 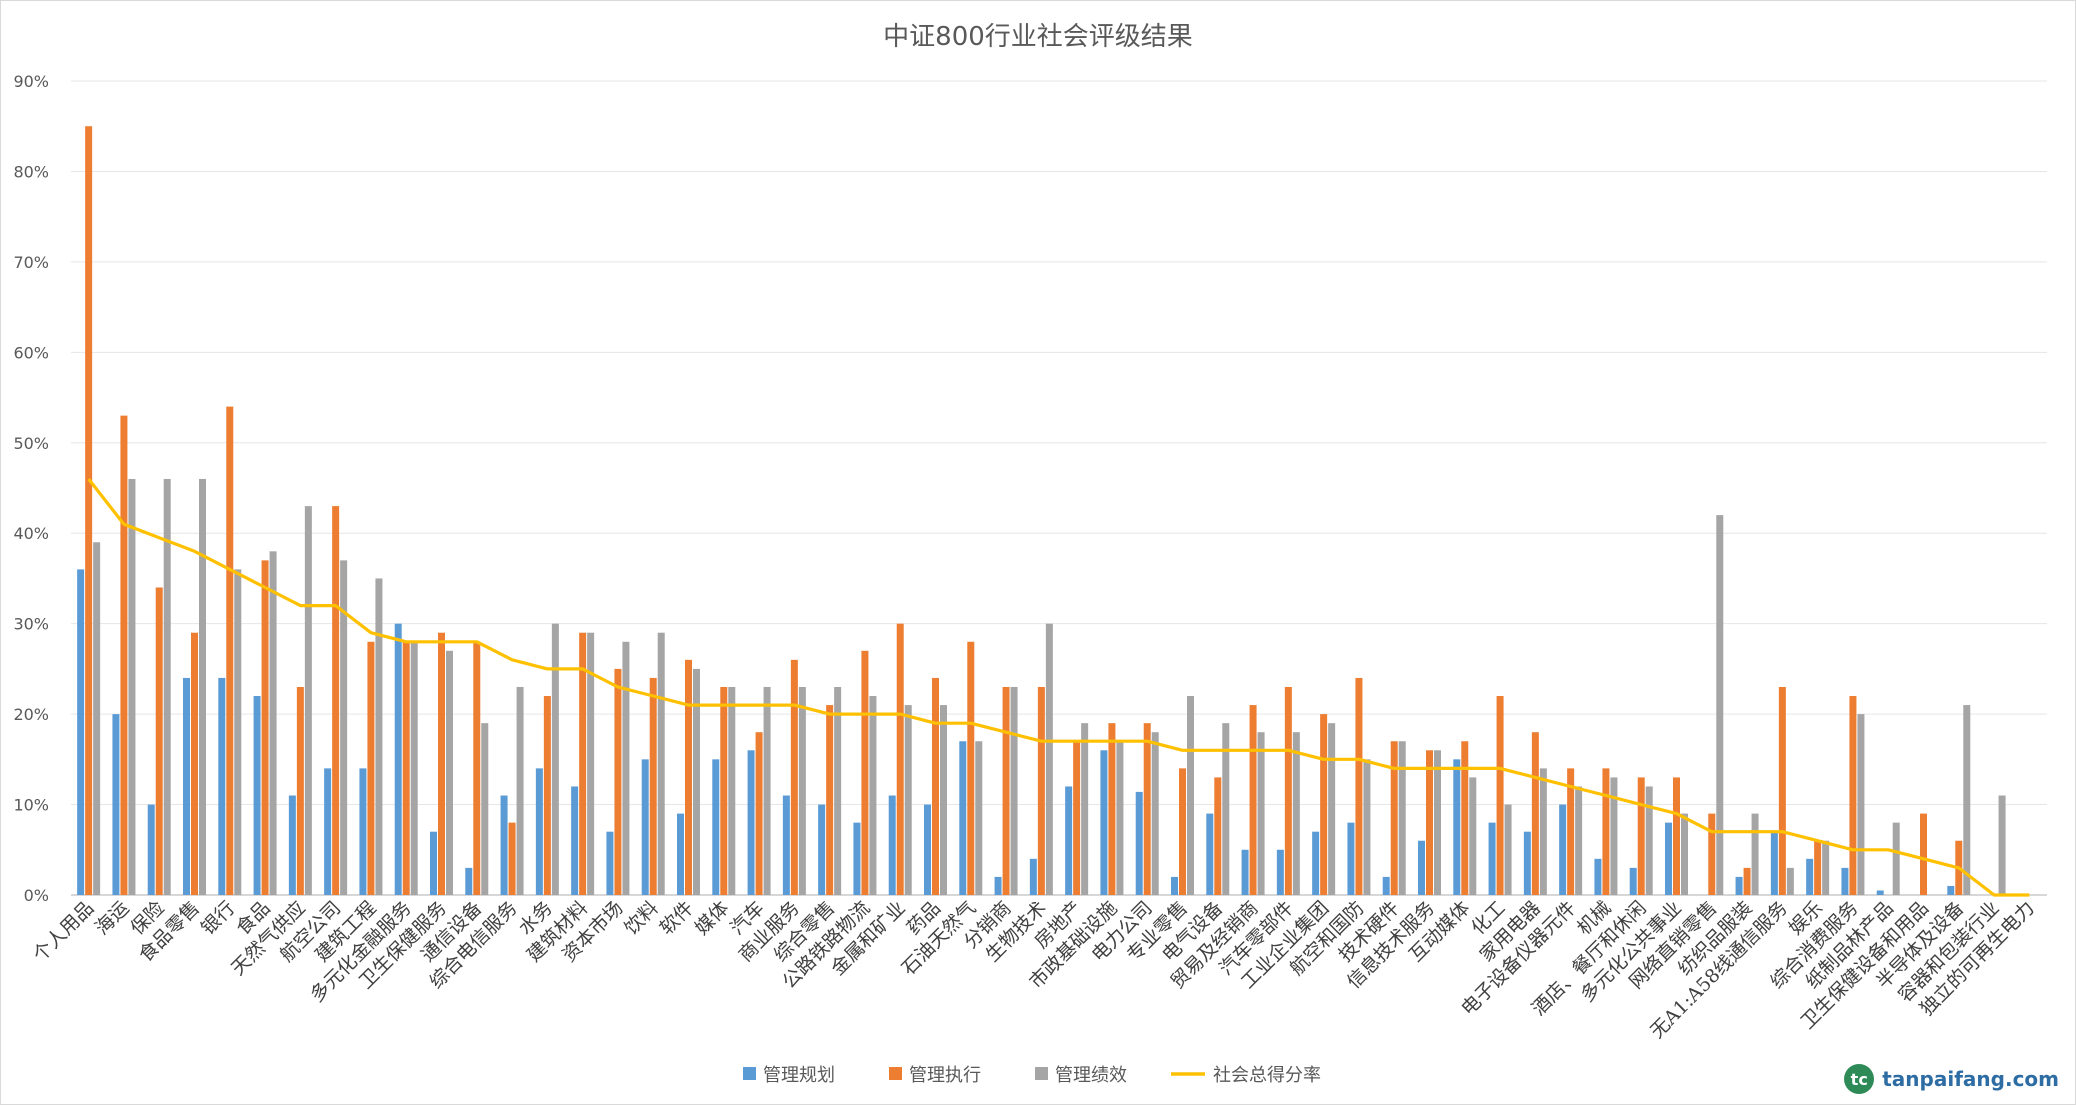 What do you see at coordinates (641, 918) in the screenshot?
I see `x-tick-label: 饮料` at bounding box center [641, 918].